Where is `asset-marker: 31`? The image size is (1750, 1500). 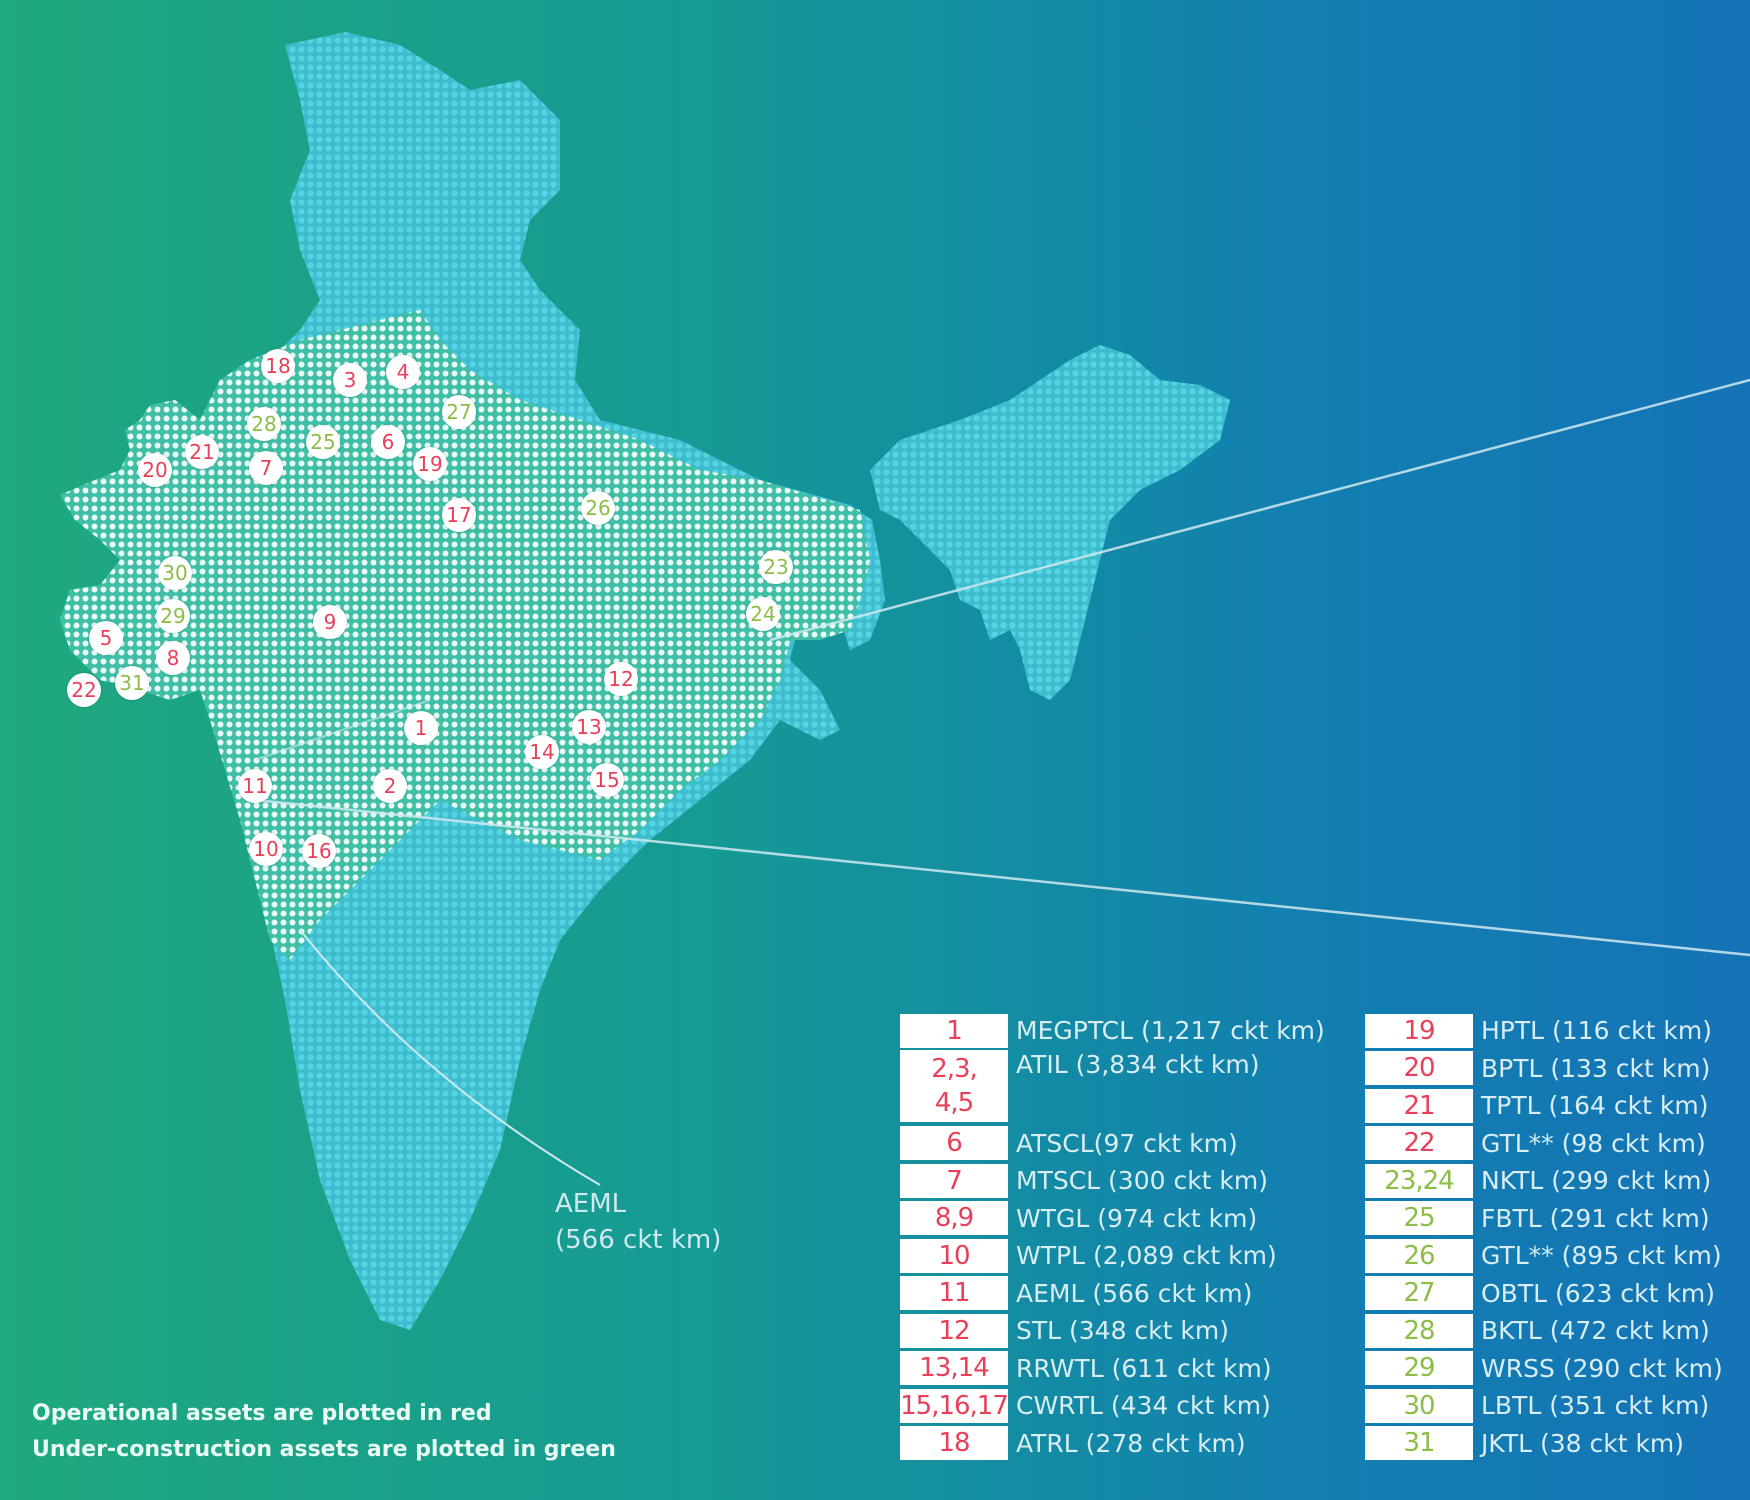
asset-marker: 31 is located at coordinates (132, 683).